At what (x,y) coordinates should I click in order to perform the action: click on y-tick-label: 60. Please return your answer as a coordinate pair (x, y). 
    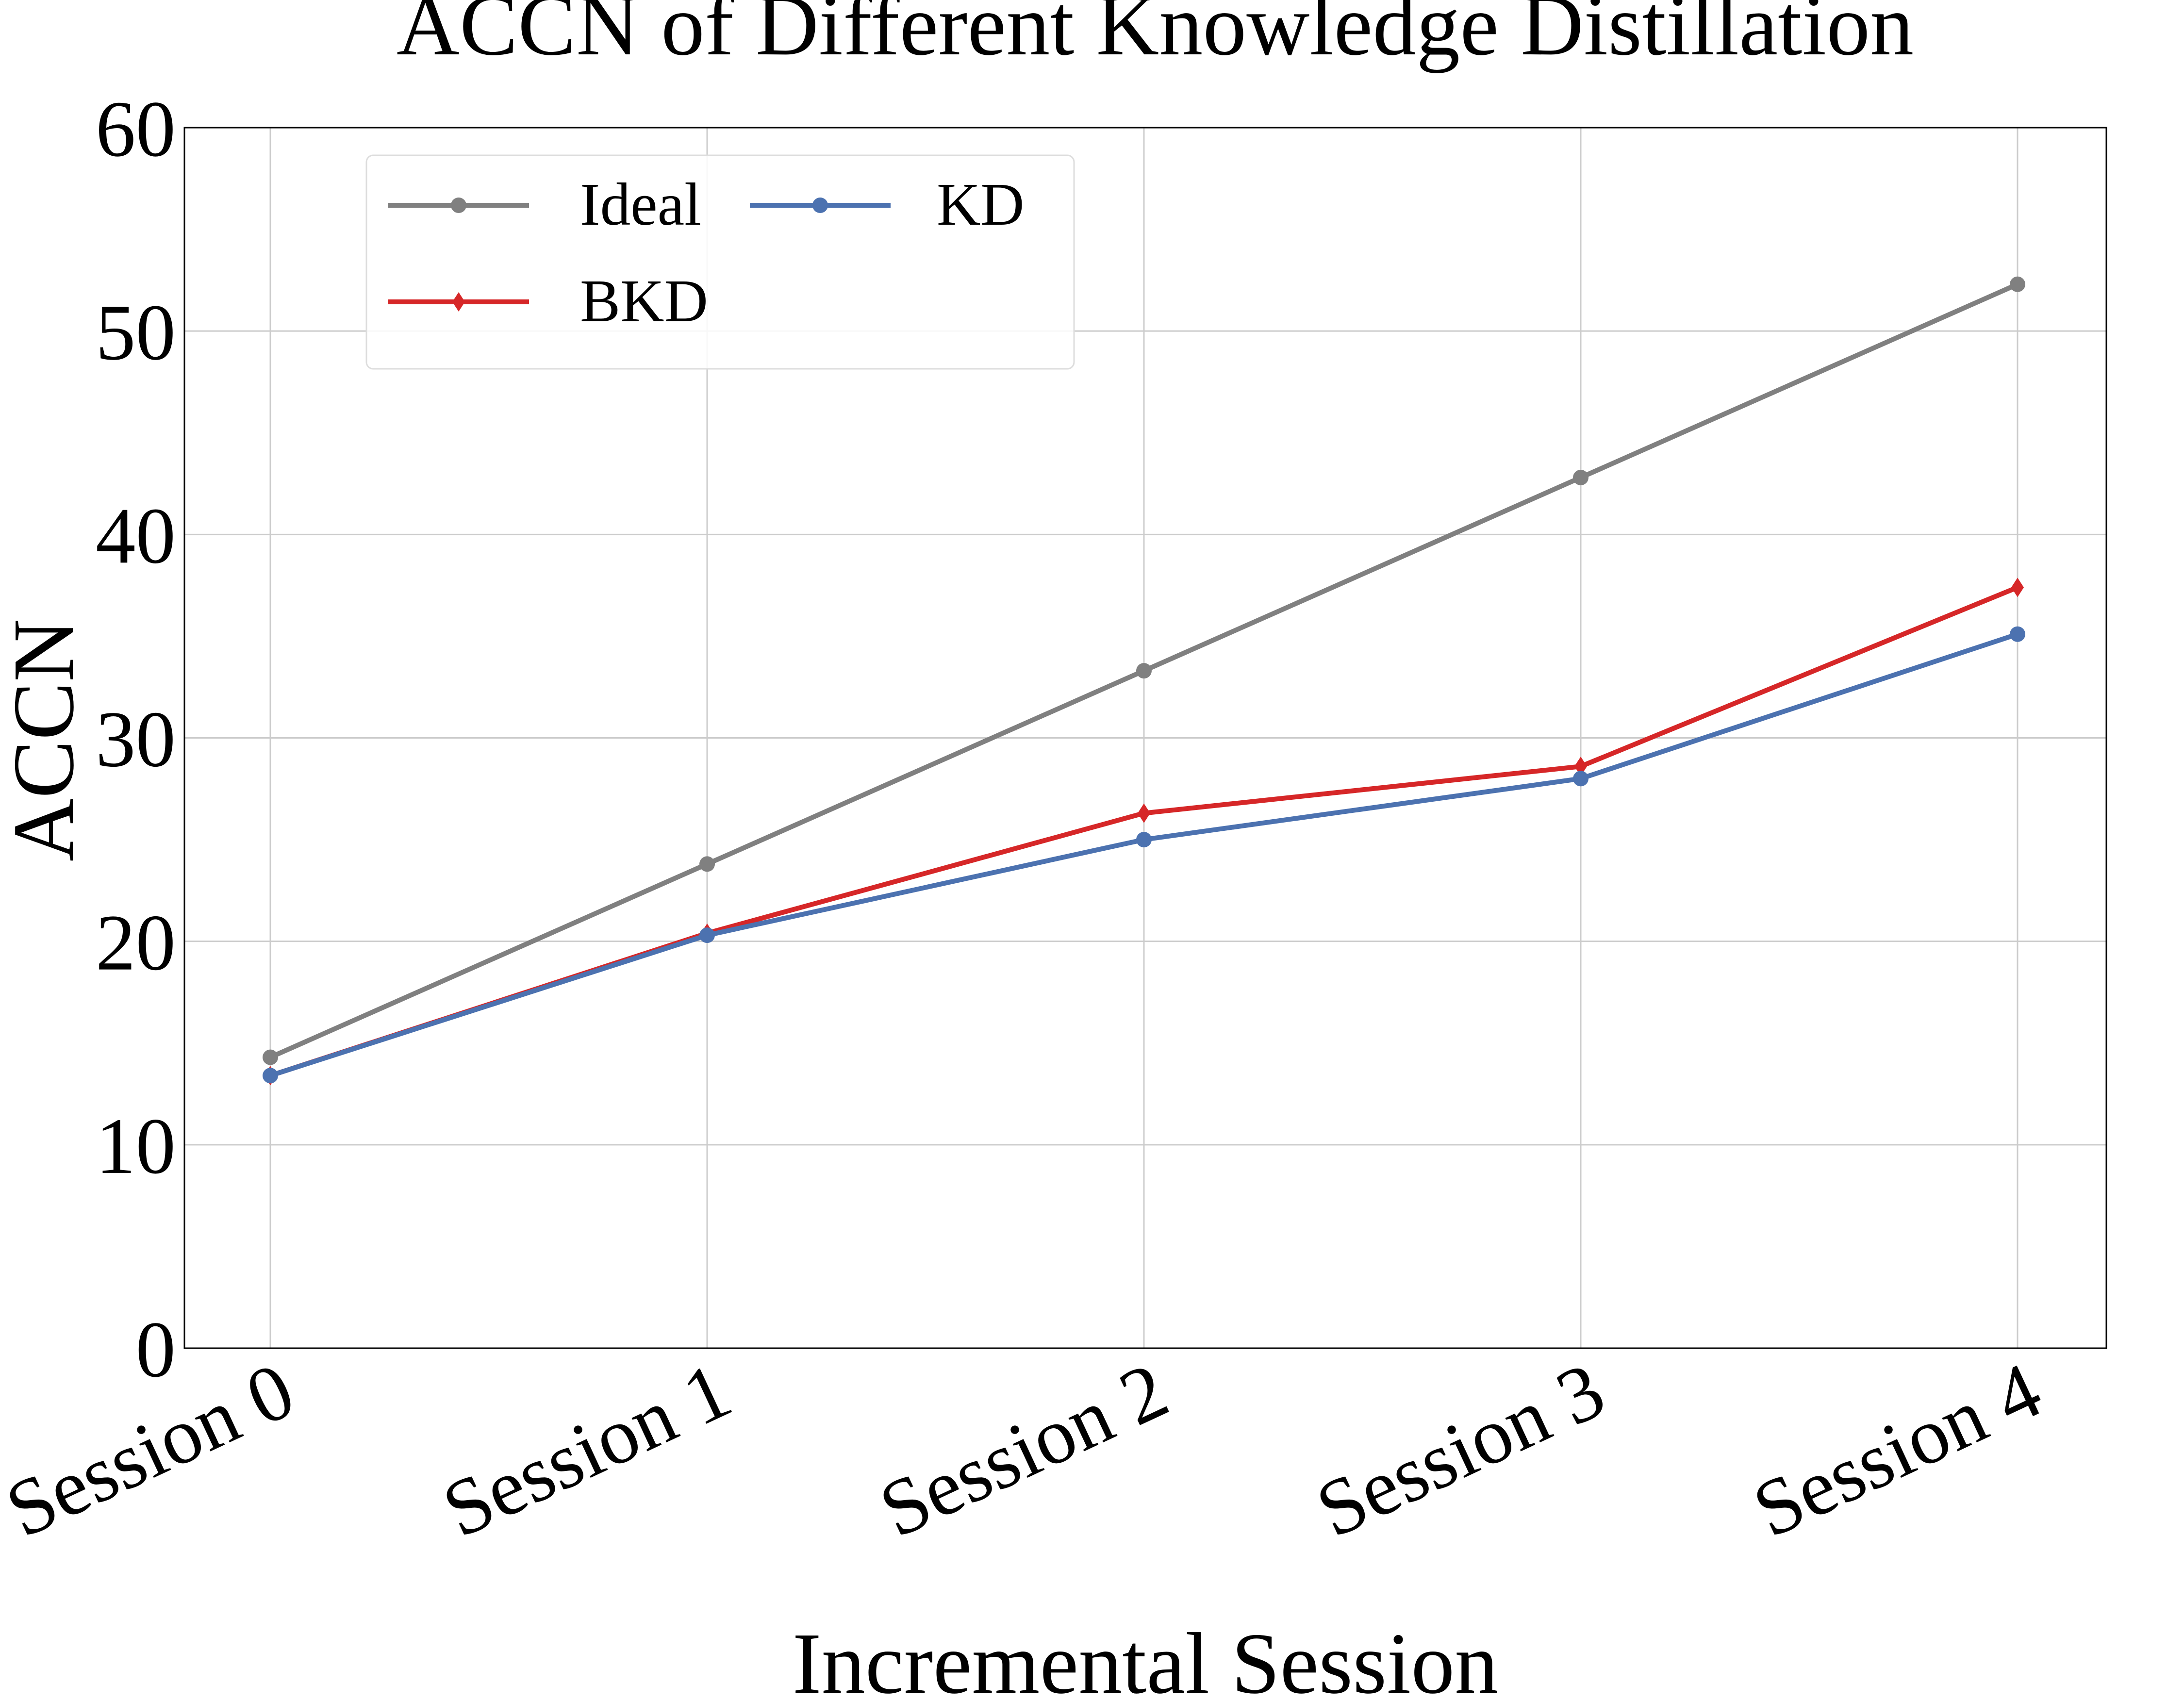
    Looking at the image, I should click on (136, 128).